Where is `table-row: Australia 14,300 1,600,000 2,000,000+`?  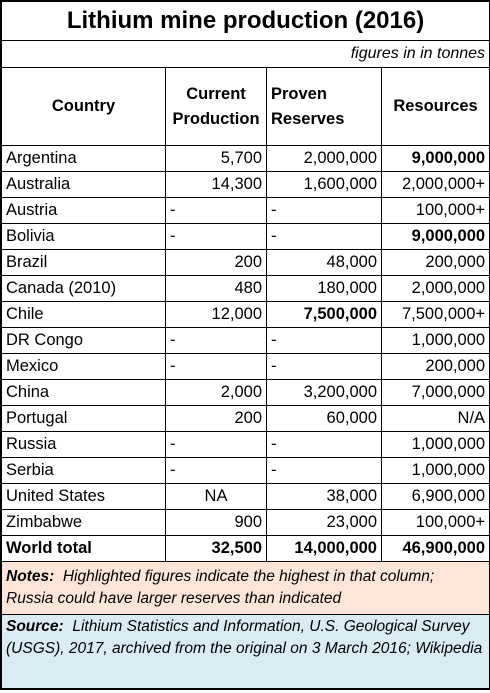
table-row: Australia 14,300 1,600,000 2,000,000+ is located at coordinates (245, 184).